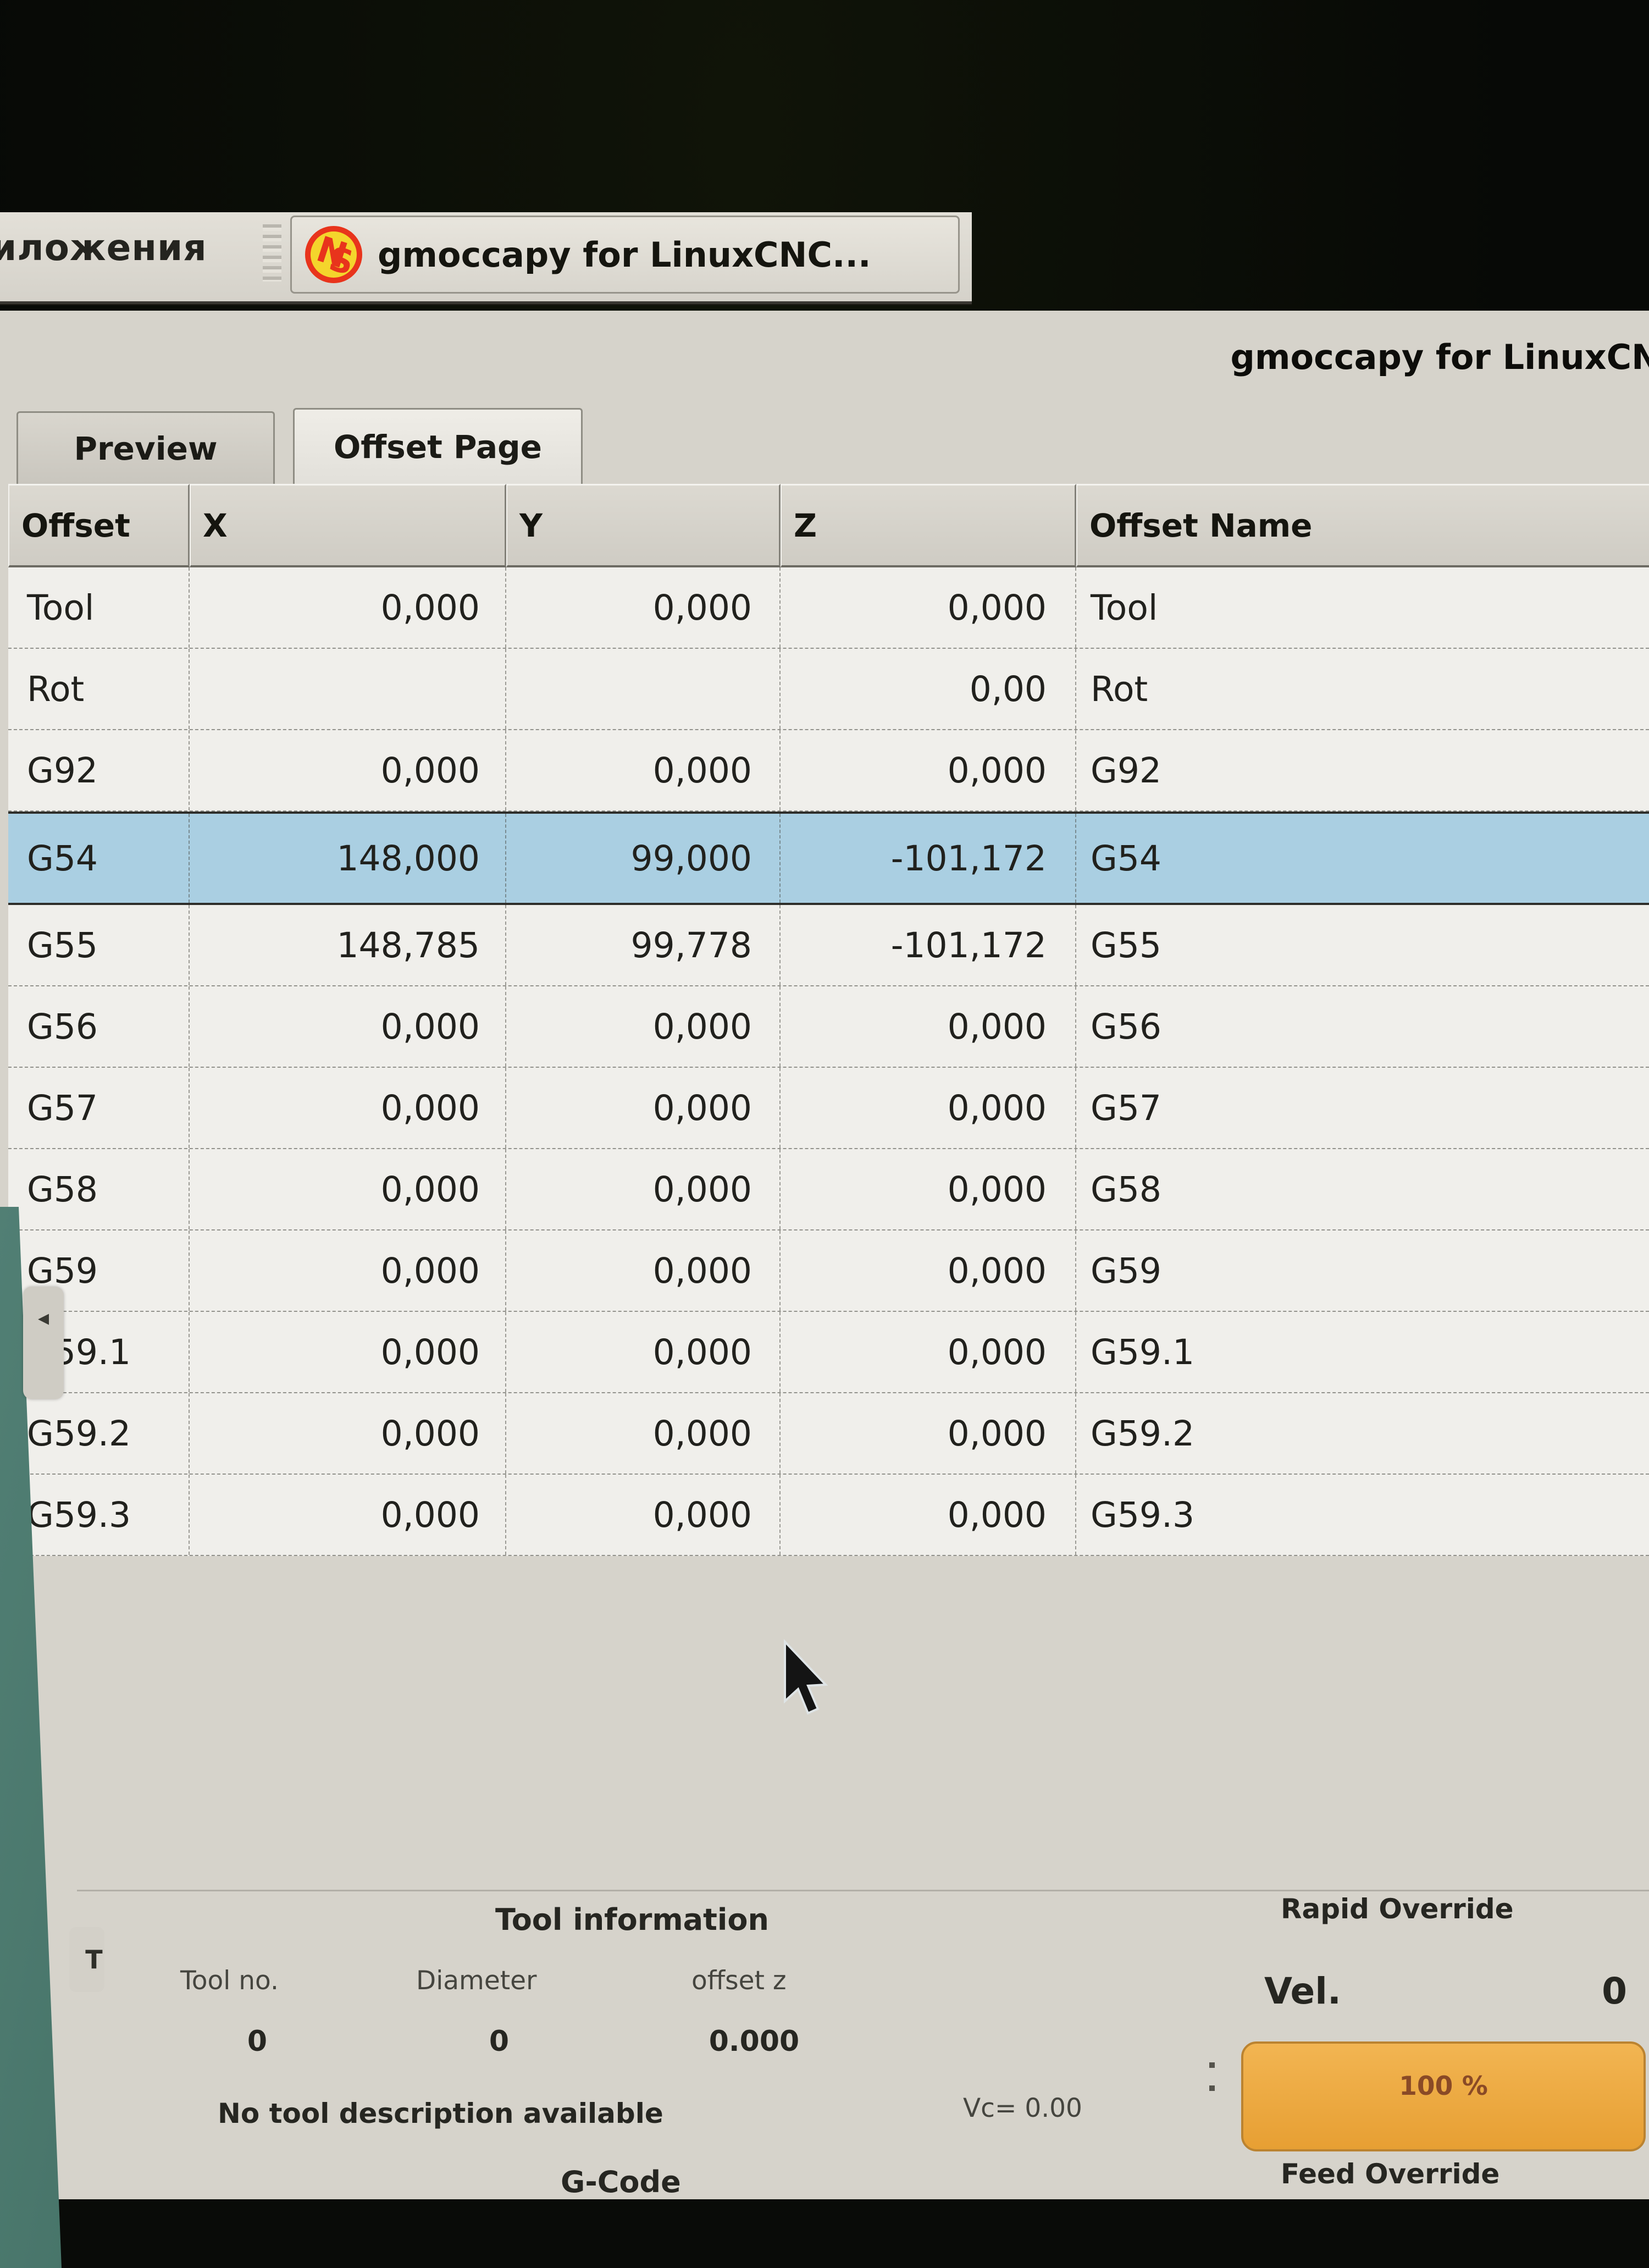 Image resolution: width=1649 pixels, height=2268 pixels. What do you see at coordinates (1126, 1189) in the screenshot?
I see `cell-name: G58` at bounding box center [1126, 1189].